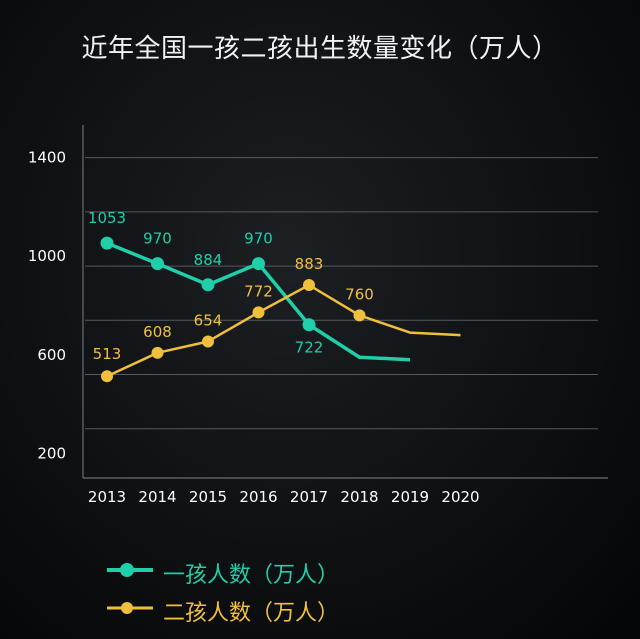 The width and height of the screenshot is (640, 639). Describe the element at coordinates (320, 49) in the screenshot. I see `chart-title: 近年全国一孩二孩出生数量变化（万人）` at that location.